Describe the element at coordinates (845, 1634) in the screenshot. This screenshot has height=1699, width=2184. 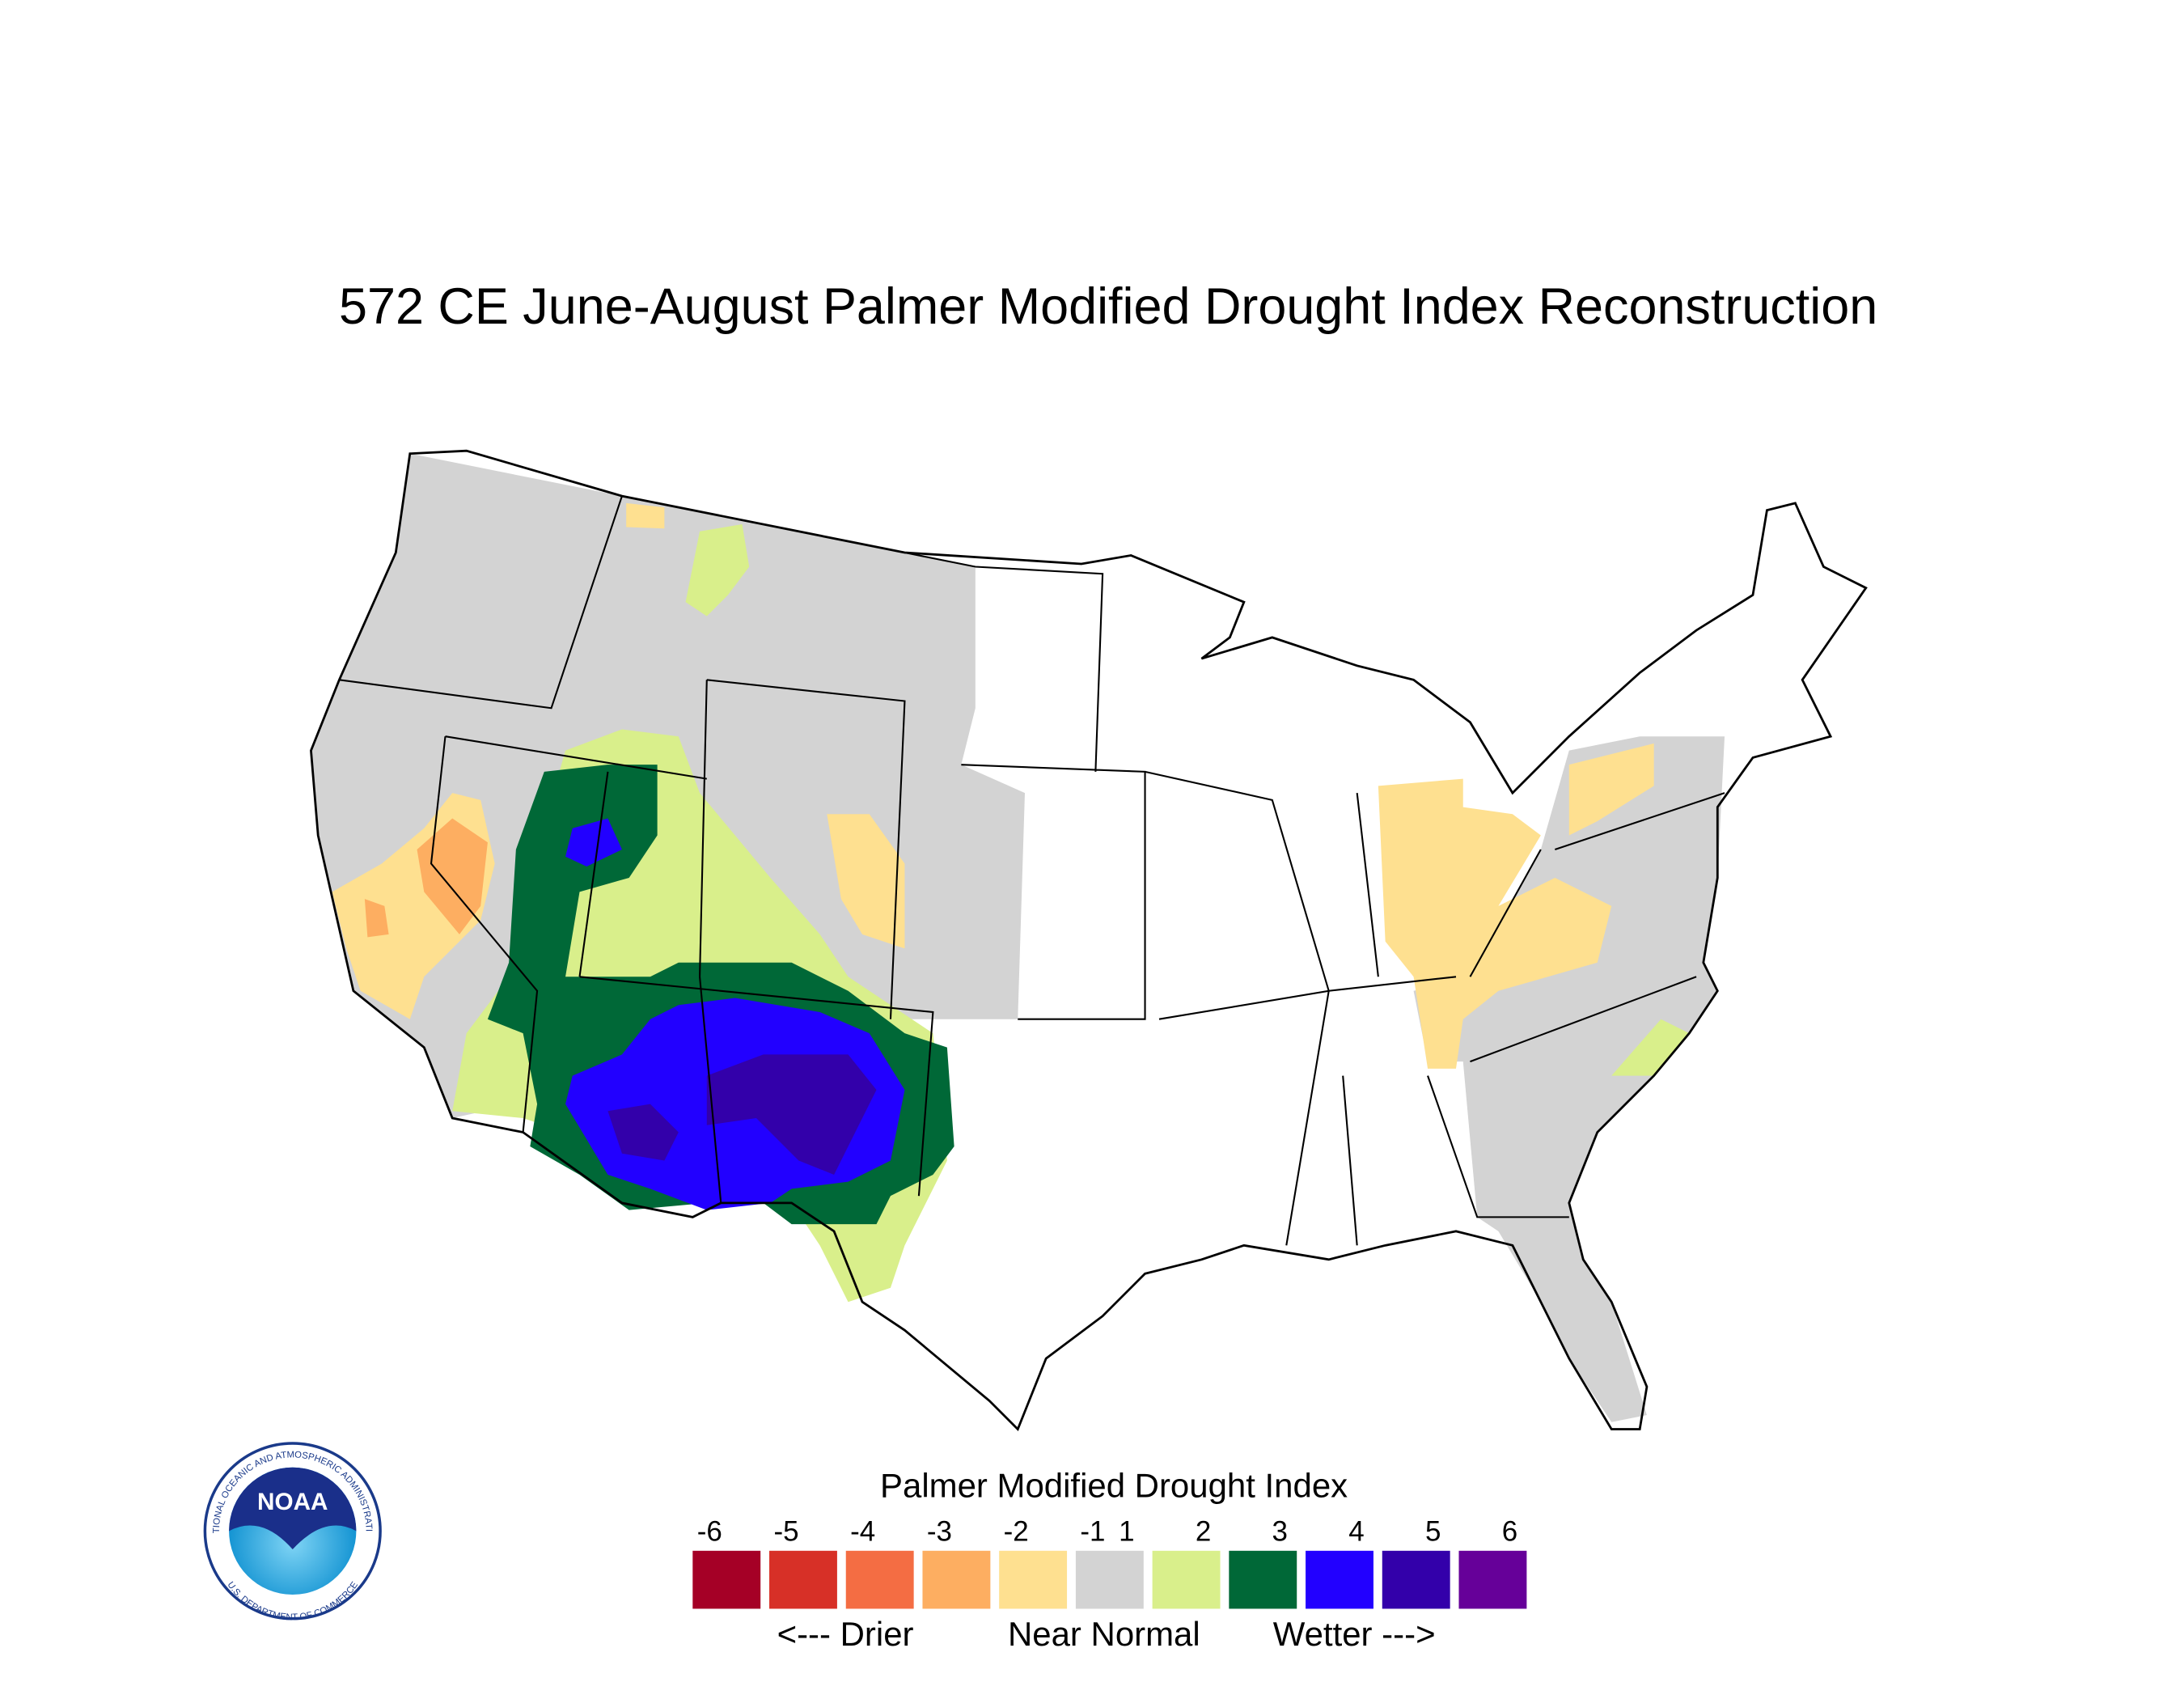
I see `legend-annotation: <--- Drier` at that location.